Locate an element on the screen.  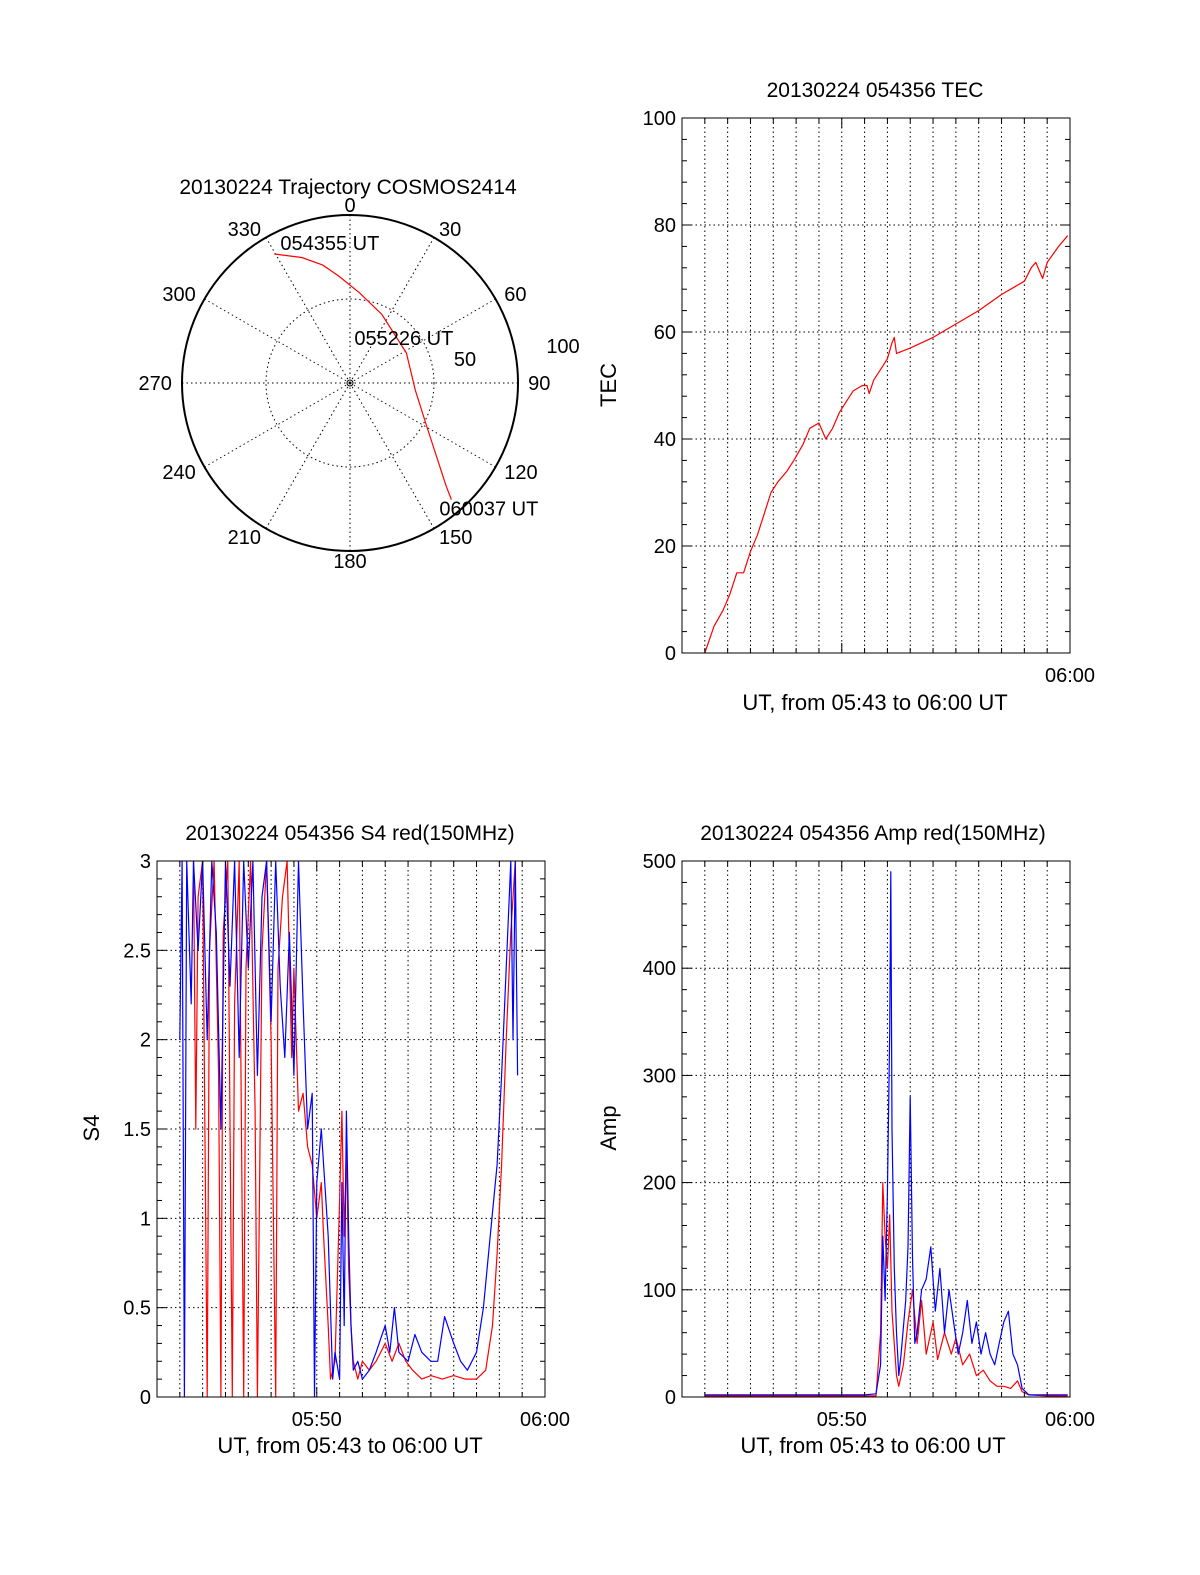
s4-grid is located at coordinates (351, 1129).